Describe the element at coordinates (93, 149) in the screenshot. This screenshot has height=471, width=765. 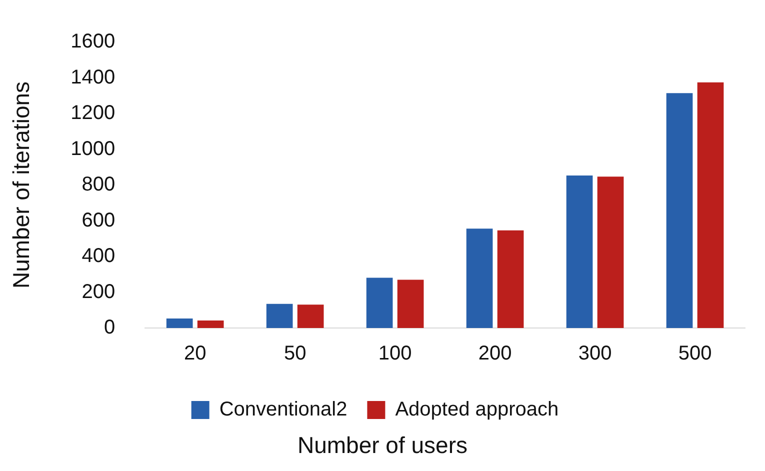
I see `y-tick-label: 1000` at that location.